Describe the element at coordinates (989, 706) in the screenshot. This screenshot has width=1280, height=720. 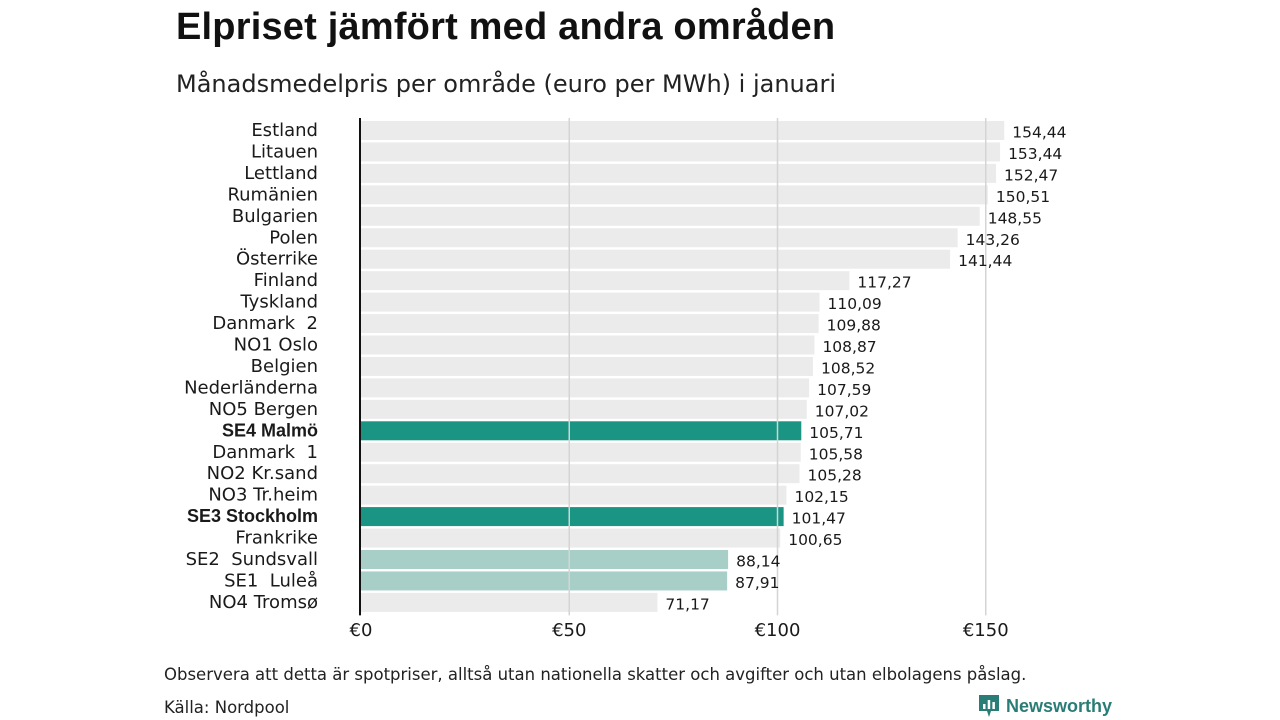
I see `newsworthy-logo-icon` at that location.